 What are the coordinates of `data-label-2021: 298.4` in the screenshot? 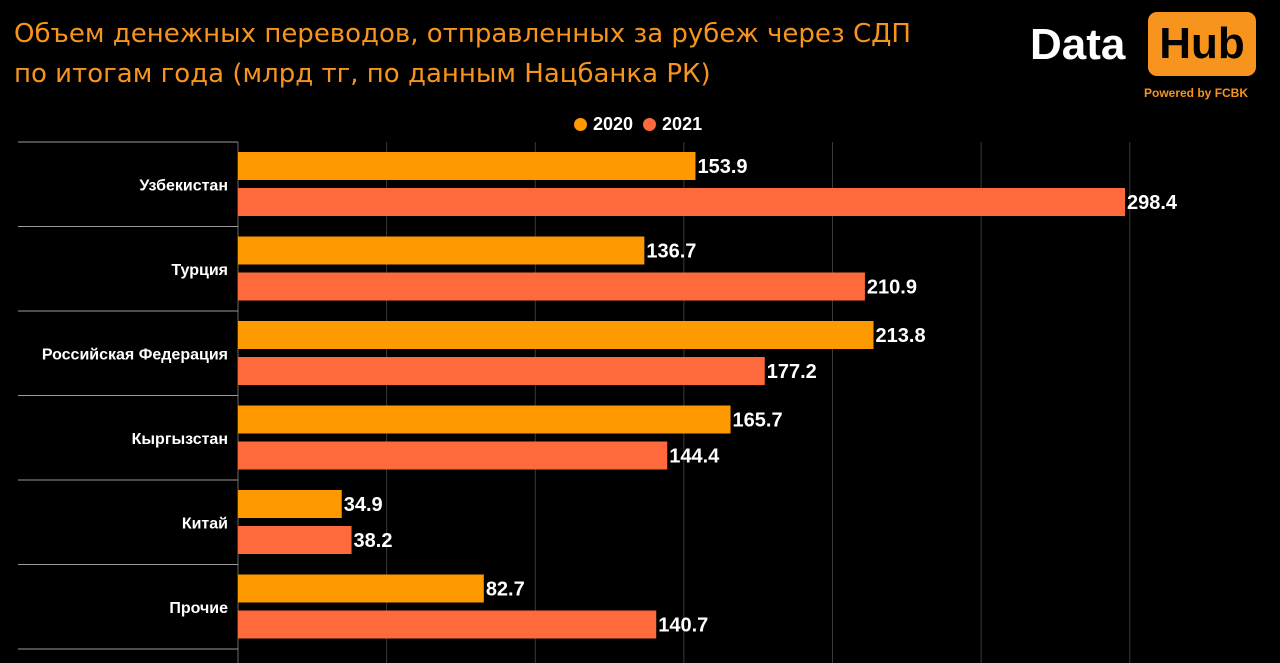 It's located at (1152, 203).